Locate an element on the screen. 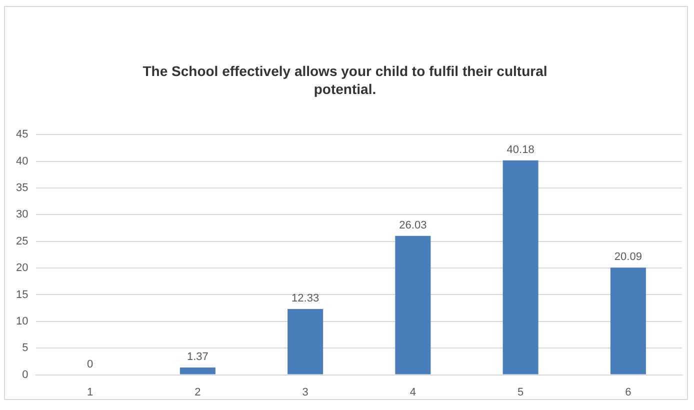 The height and width of the screenshot is (410, 694). data-label: 1.37 is located at coordinates (197, 357).